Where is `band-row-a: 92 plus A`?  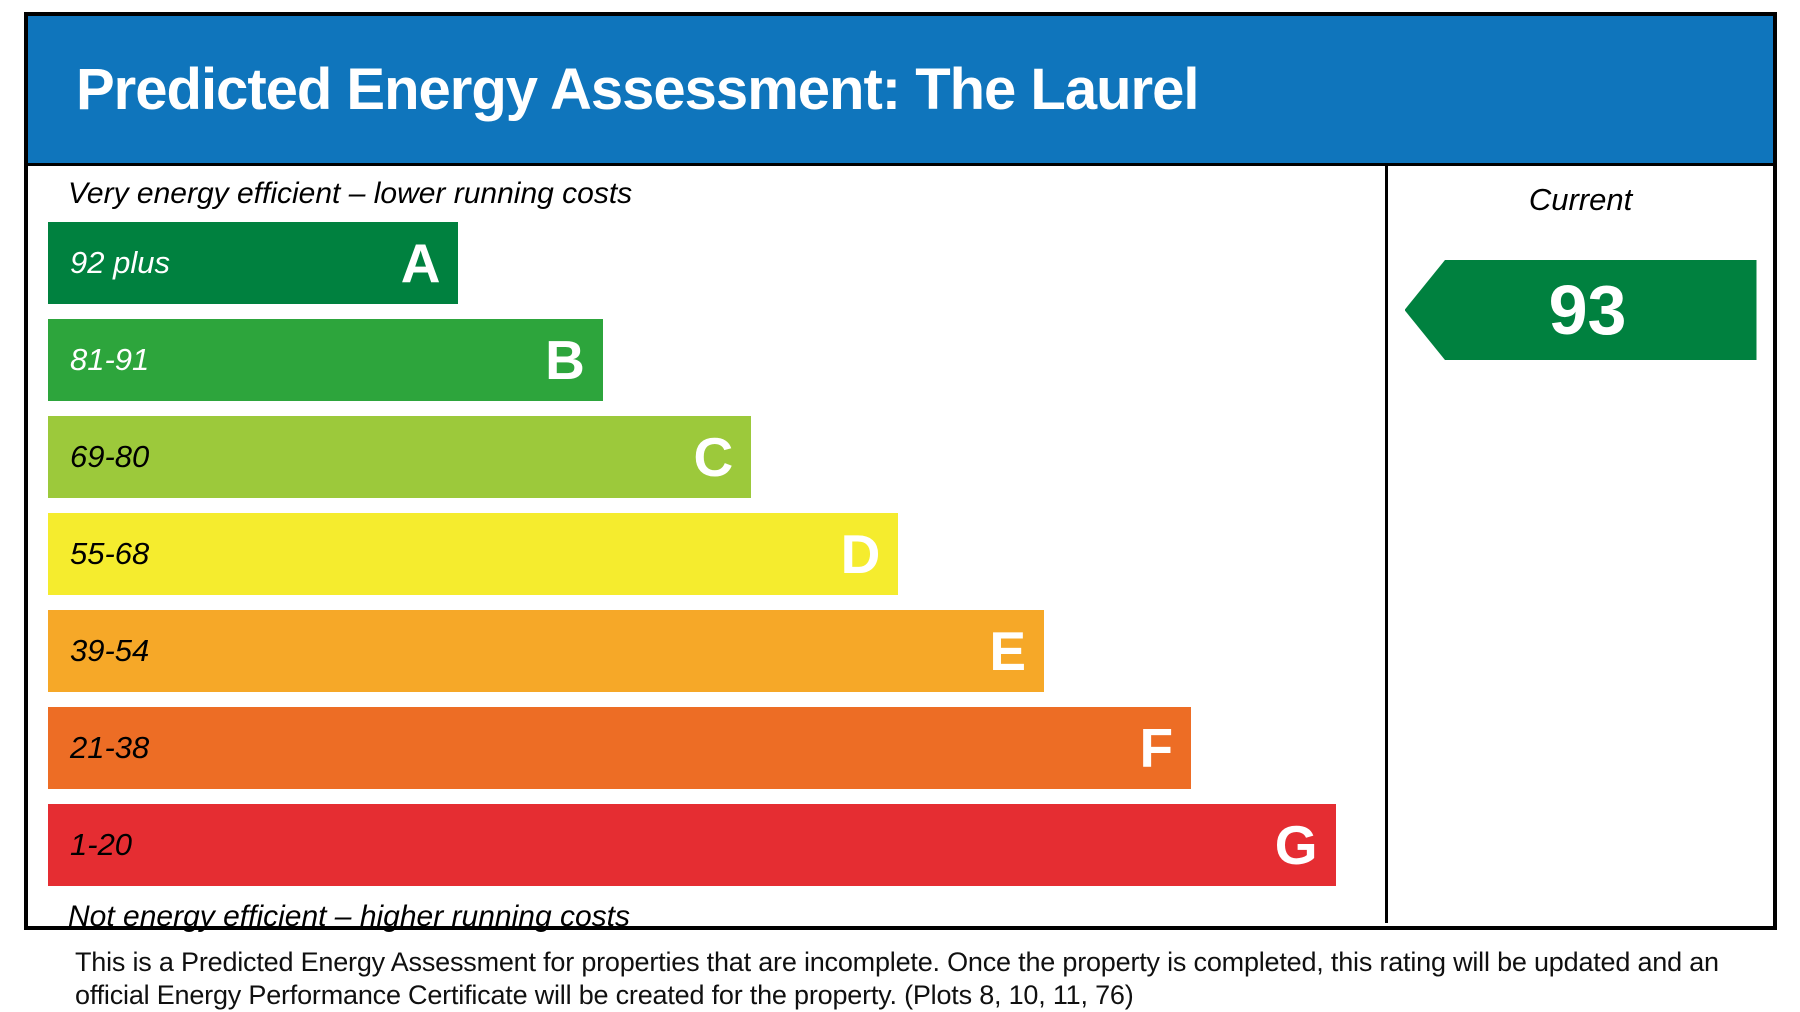 band-row-a: 92 plus A is located at coordinates (716, 263).